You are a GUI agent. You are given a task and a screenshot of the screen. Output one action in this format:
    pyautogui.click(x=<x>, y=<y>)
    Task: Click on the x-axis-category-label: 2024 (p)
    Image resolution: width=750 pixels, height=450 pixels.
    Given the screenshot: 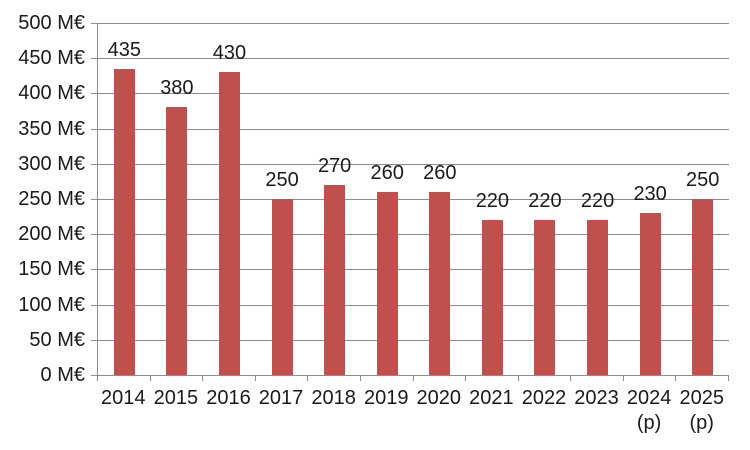 What is the action you would take?
    pyautogui.click(x=649, y=411)
    